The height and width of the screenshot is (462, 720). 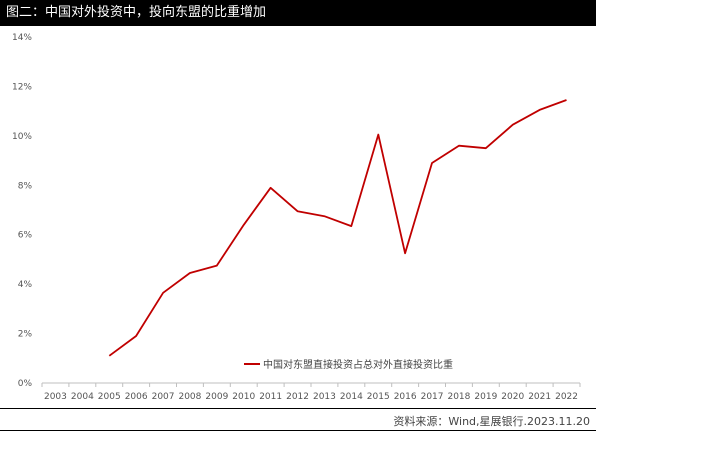 I want to click on y-tick-label: 4%, so click(x=25, y=285).